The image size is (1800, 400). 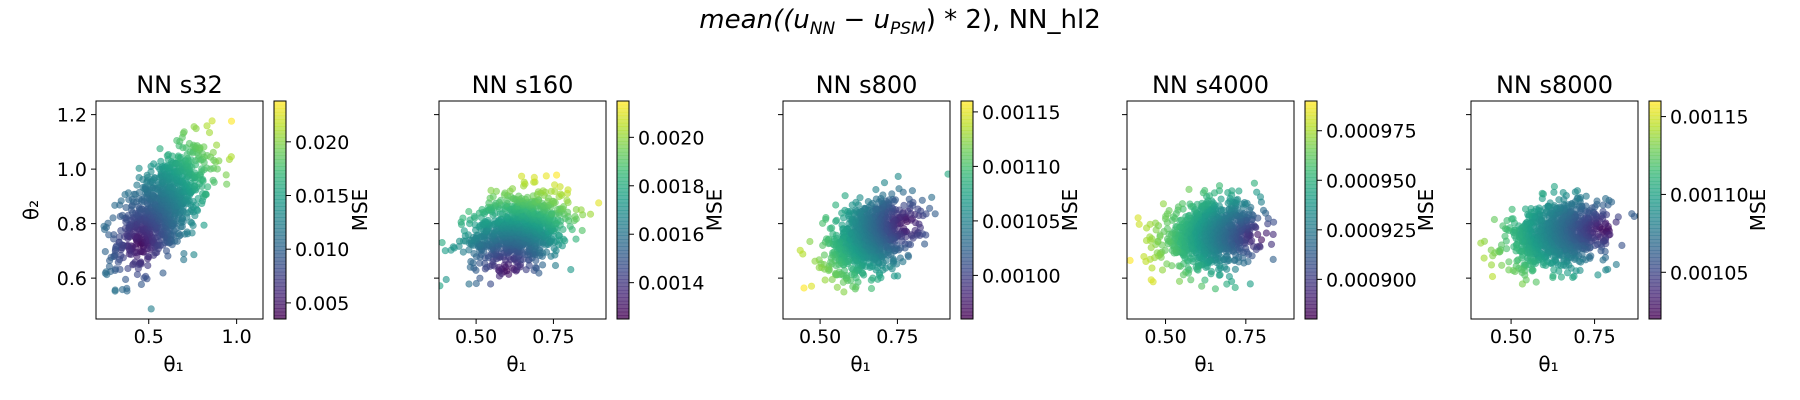 I want to click on colorbar-tick-label: 0.010, so click(x=322, y=250).